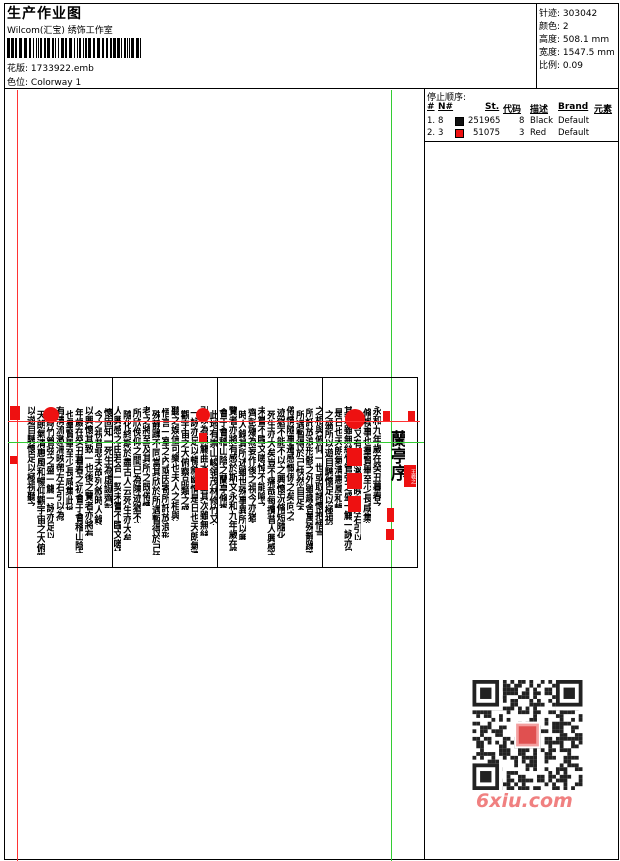  What do you see at coordinates (603, 110) in the screenshot?
I see `col-header-element: 元素` at bounding box center [603, 110].